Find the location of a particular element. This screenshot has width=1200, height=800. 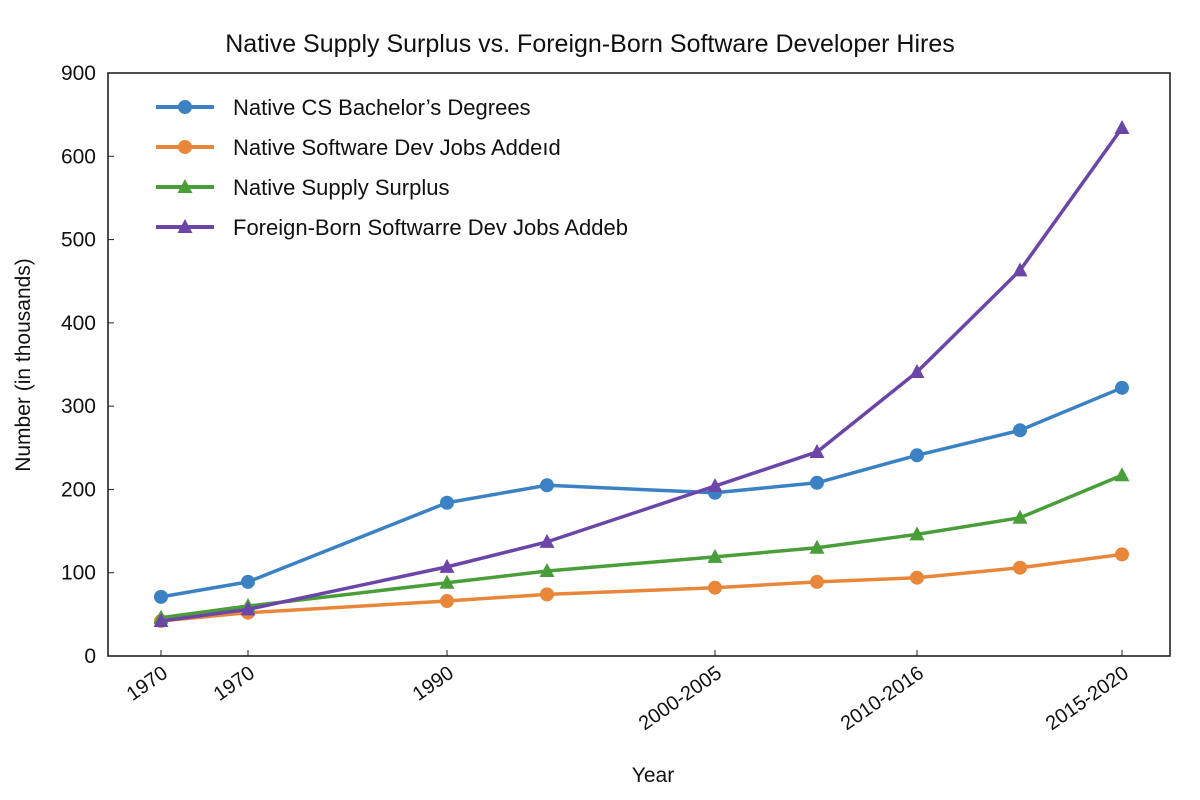

legend-label: Native CS Bachelor’s Degrees is located at coordinates (382, 107).